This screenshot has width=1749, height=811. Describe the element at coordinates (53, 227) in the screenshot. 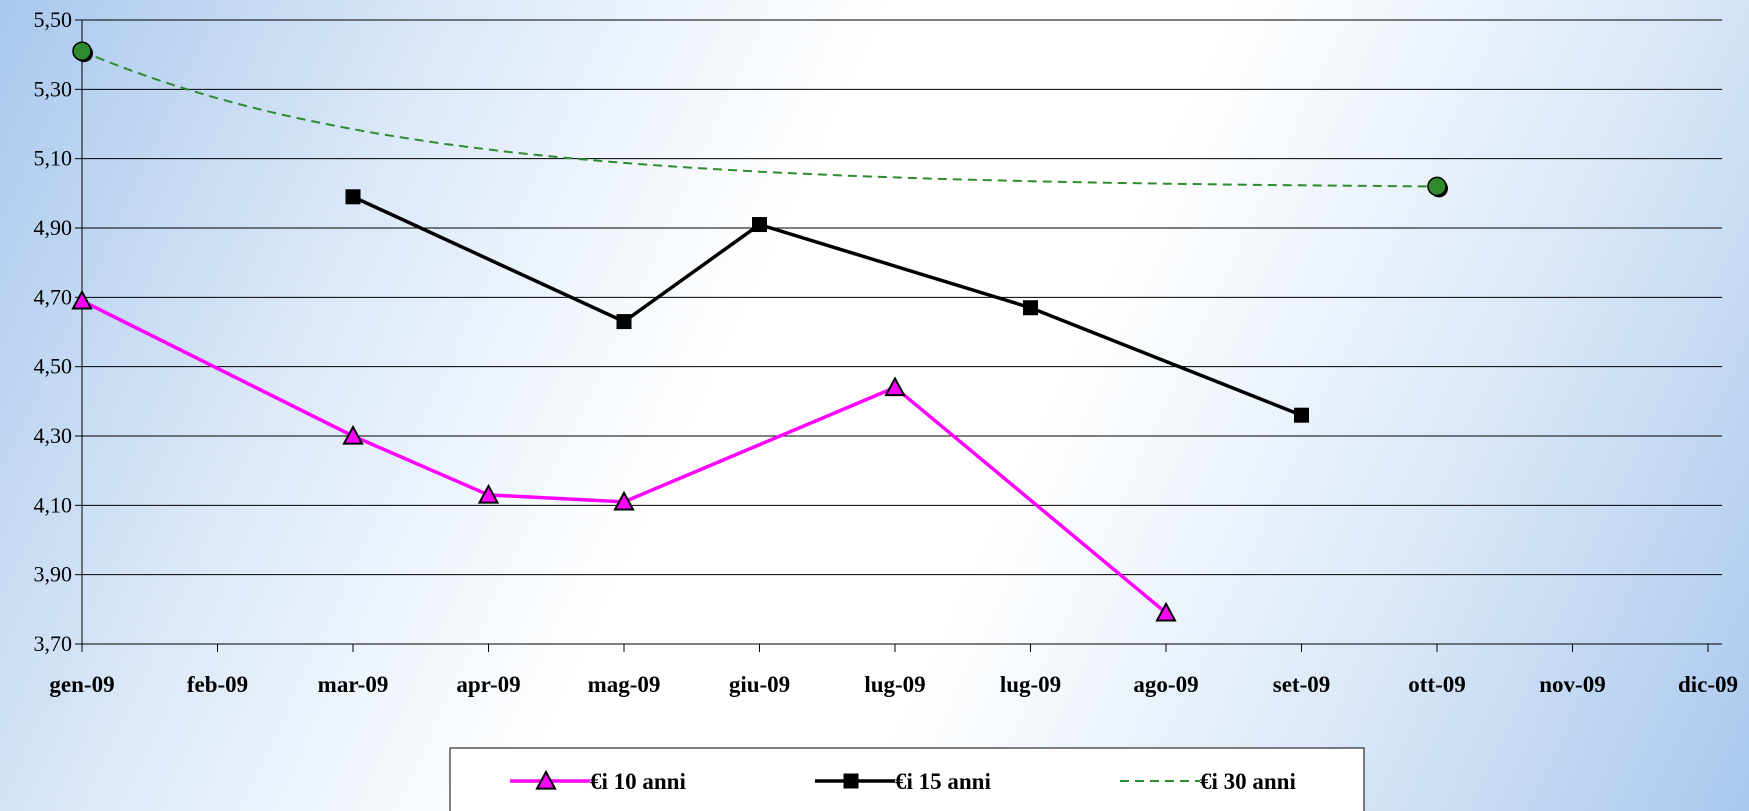

I see `y-tick-label: 4,90` at that location.